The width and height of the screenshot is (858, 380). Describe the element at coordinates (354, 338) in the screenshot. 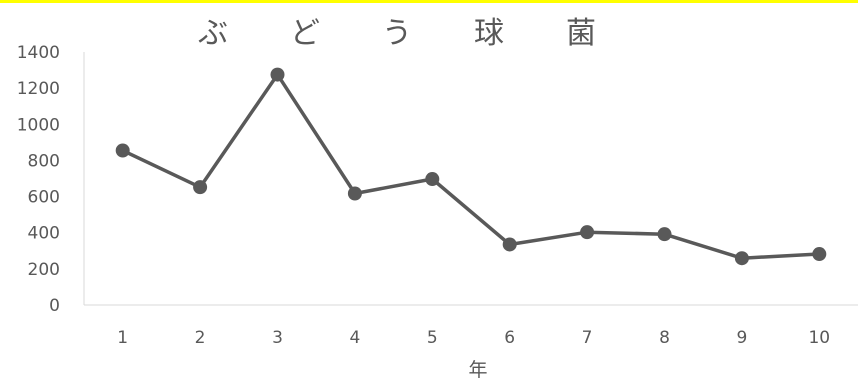

I see `x-tick-label: 4` at that location.